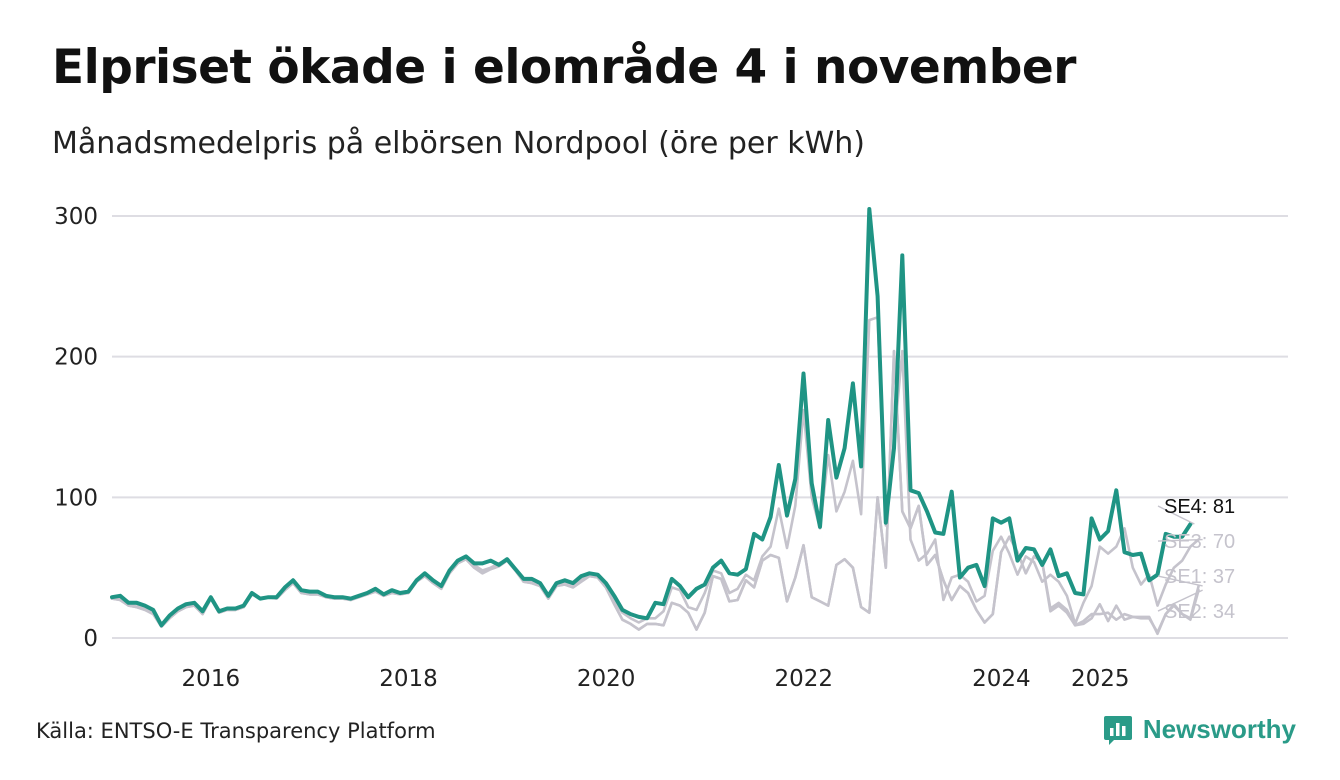 This screenshot has width=1340, height=780. I want to click on y-tick-label: 300, so click(76, 217).